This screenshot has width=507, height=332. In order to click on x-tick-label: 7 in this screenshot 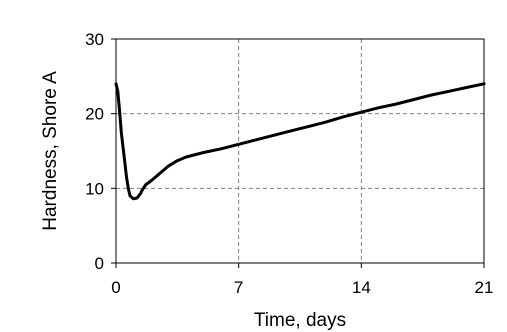, I will do `click(238, 287)`.